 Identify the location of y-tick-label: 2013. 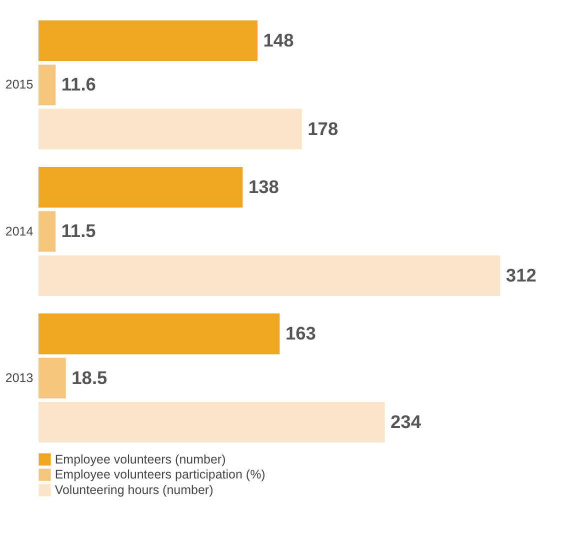
(19, 377).